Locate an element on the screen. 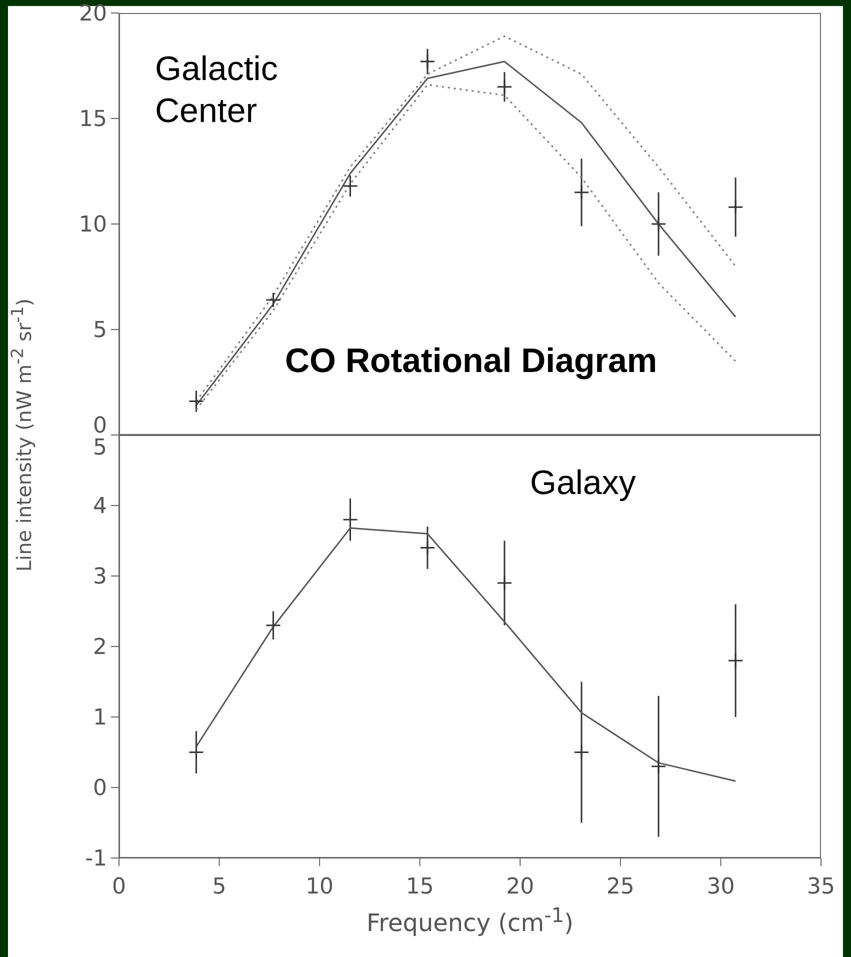 The image size is (851, 957). annotation: Galactic Center is located at coordinates (217, 90).